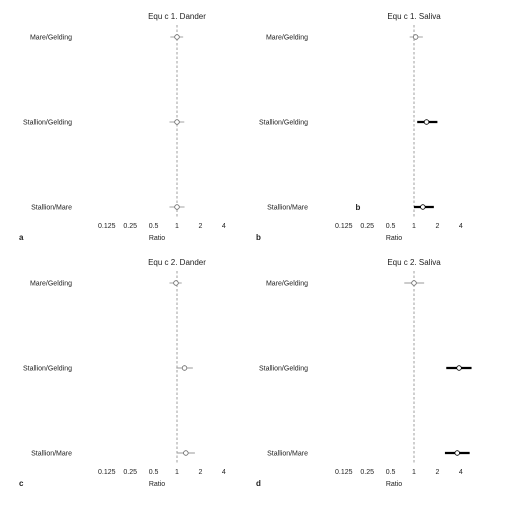 The width and height of the screenshot is (520, 515). I want to click on panel-a-tick-label: 0.125, so click(107, 226).